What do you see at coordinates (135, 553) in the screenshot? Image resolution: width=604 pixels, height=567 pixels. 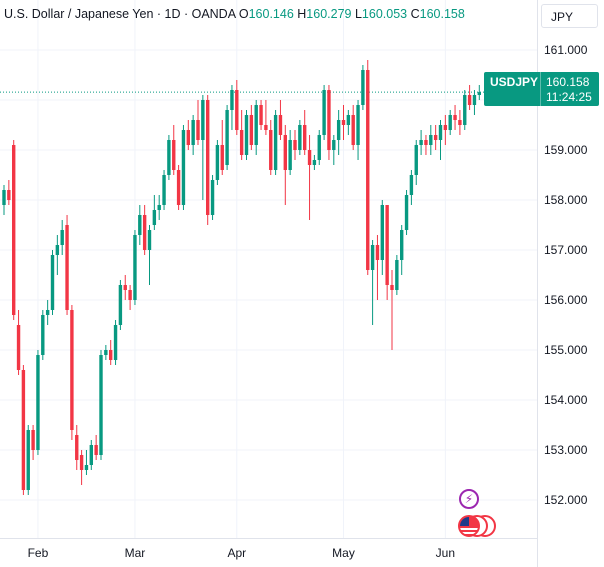 I see `x-tick-label: Mar` at bounding box center [135, 553].